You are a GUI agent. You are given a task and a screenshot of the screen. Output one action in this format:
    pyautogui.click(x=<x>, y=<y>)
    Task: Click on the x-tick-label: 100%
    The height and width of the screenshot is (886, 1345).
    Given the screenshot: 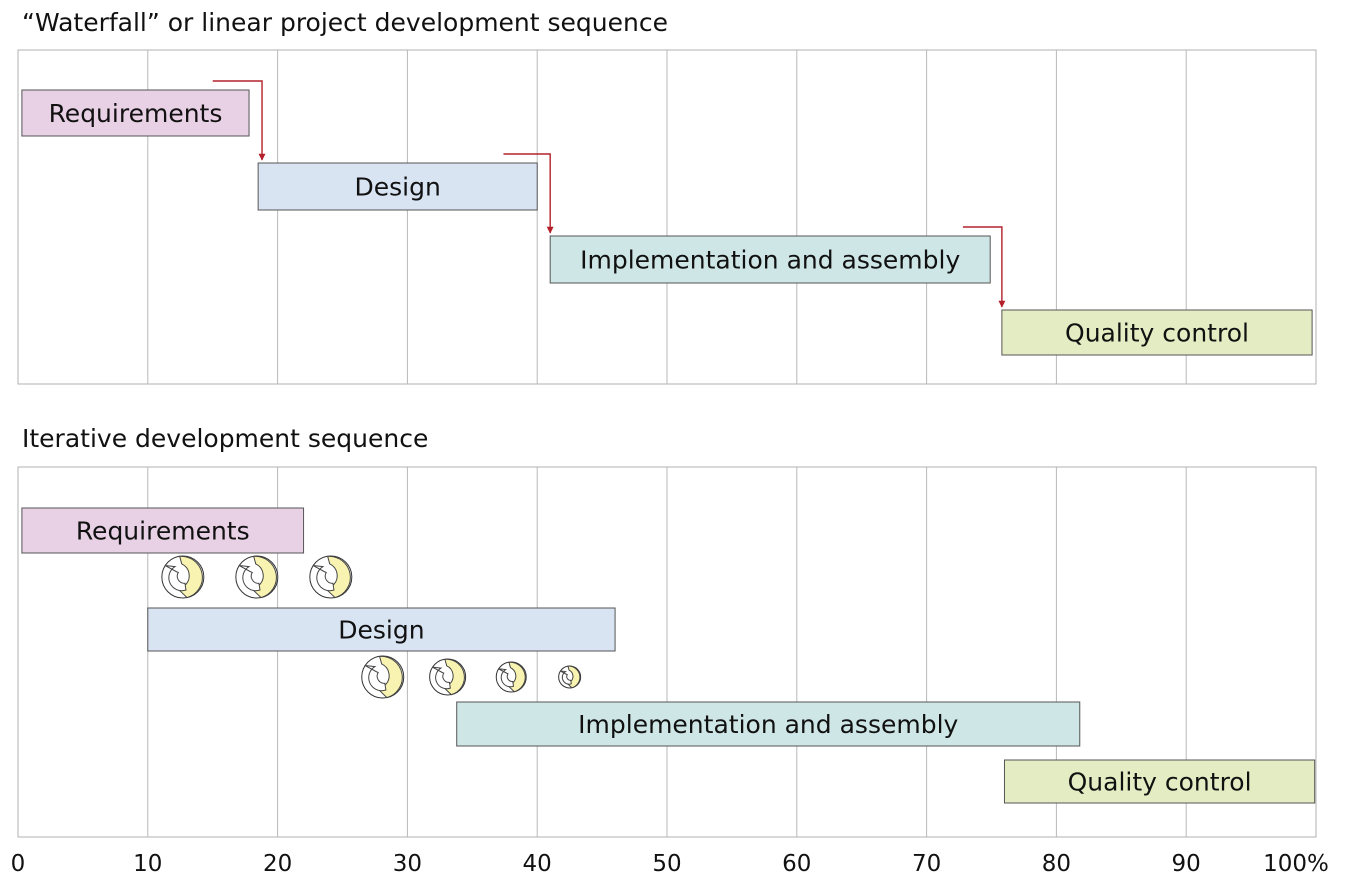 What is the action you would take?
    pyautogui.click(x=1296, y=864)
    